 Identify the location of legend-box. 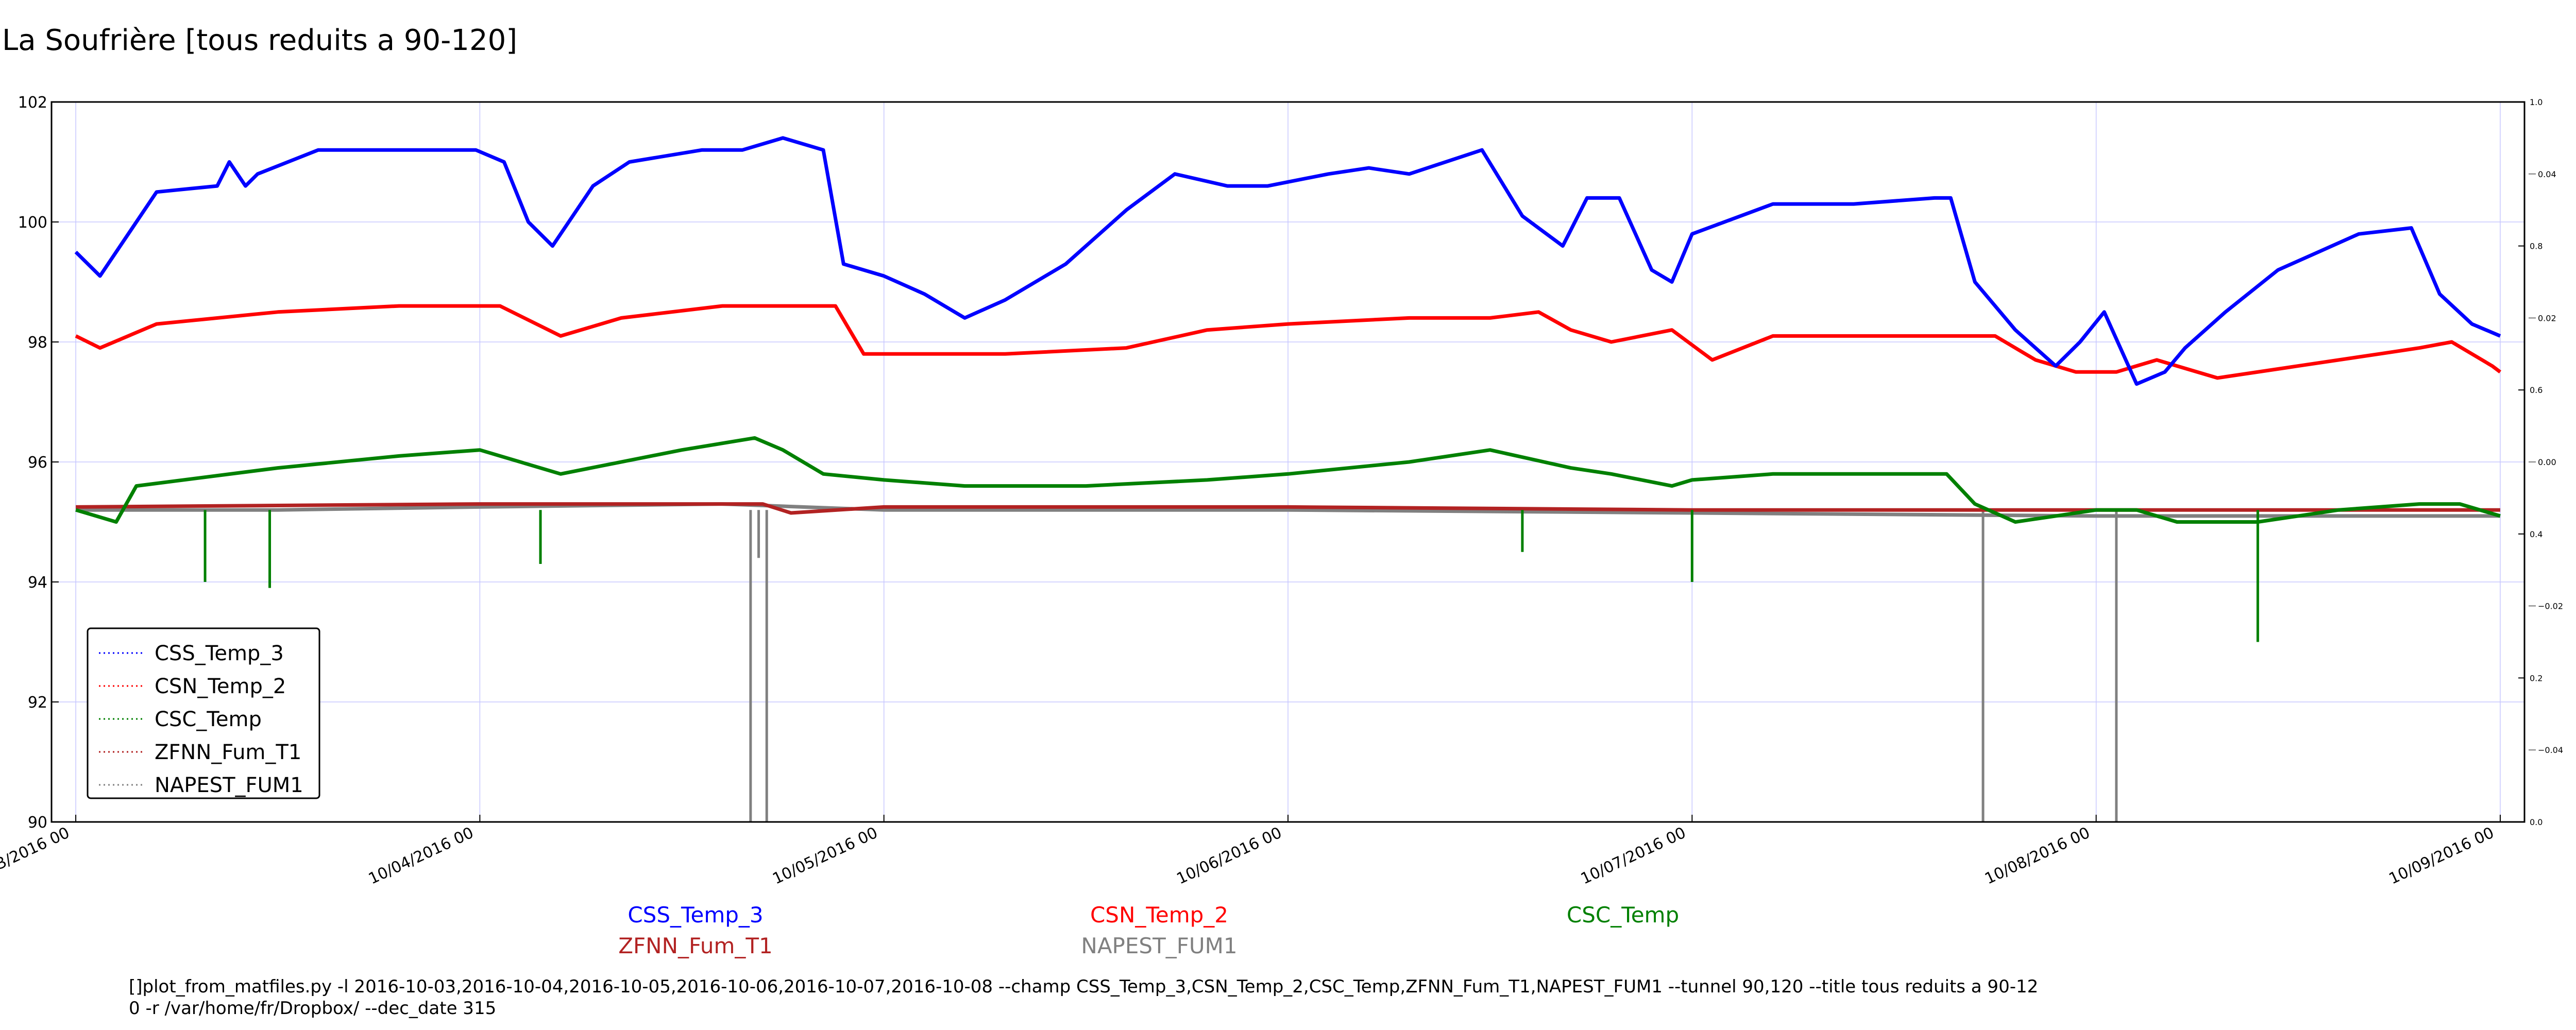
(203, 713).